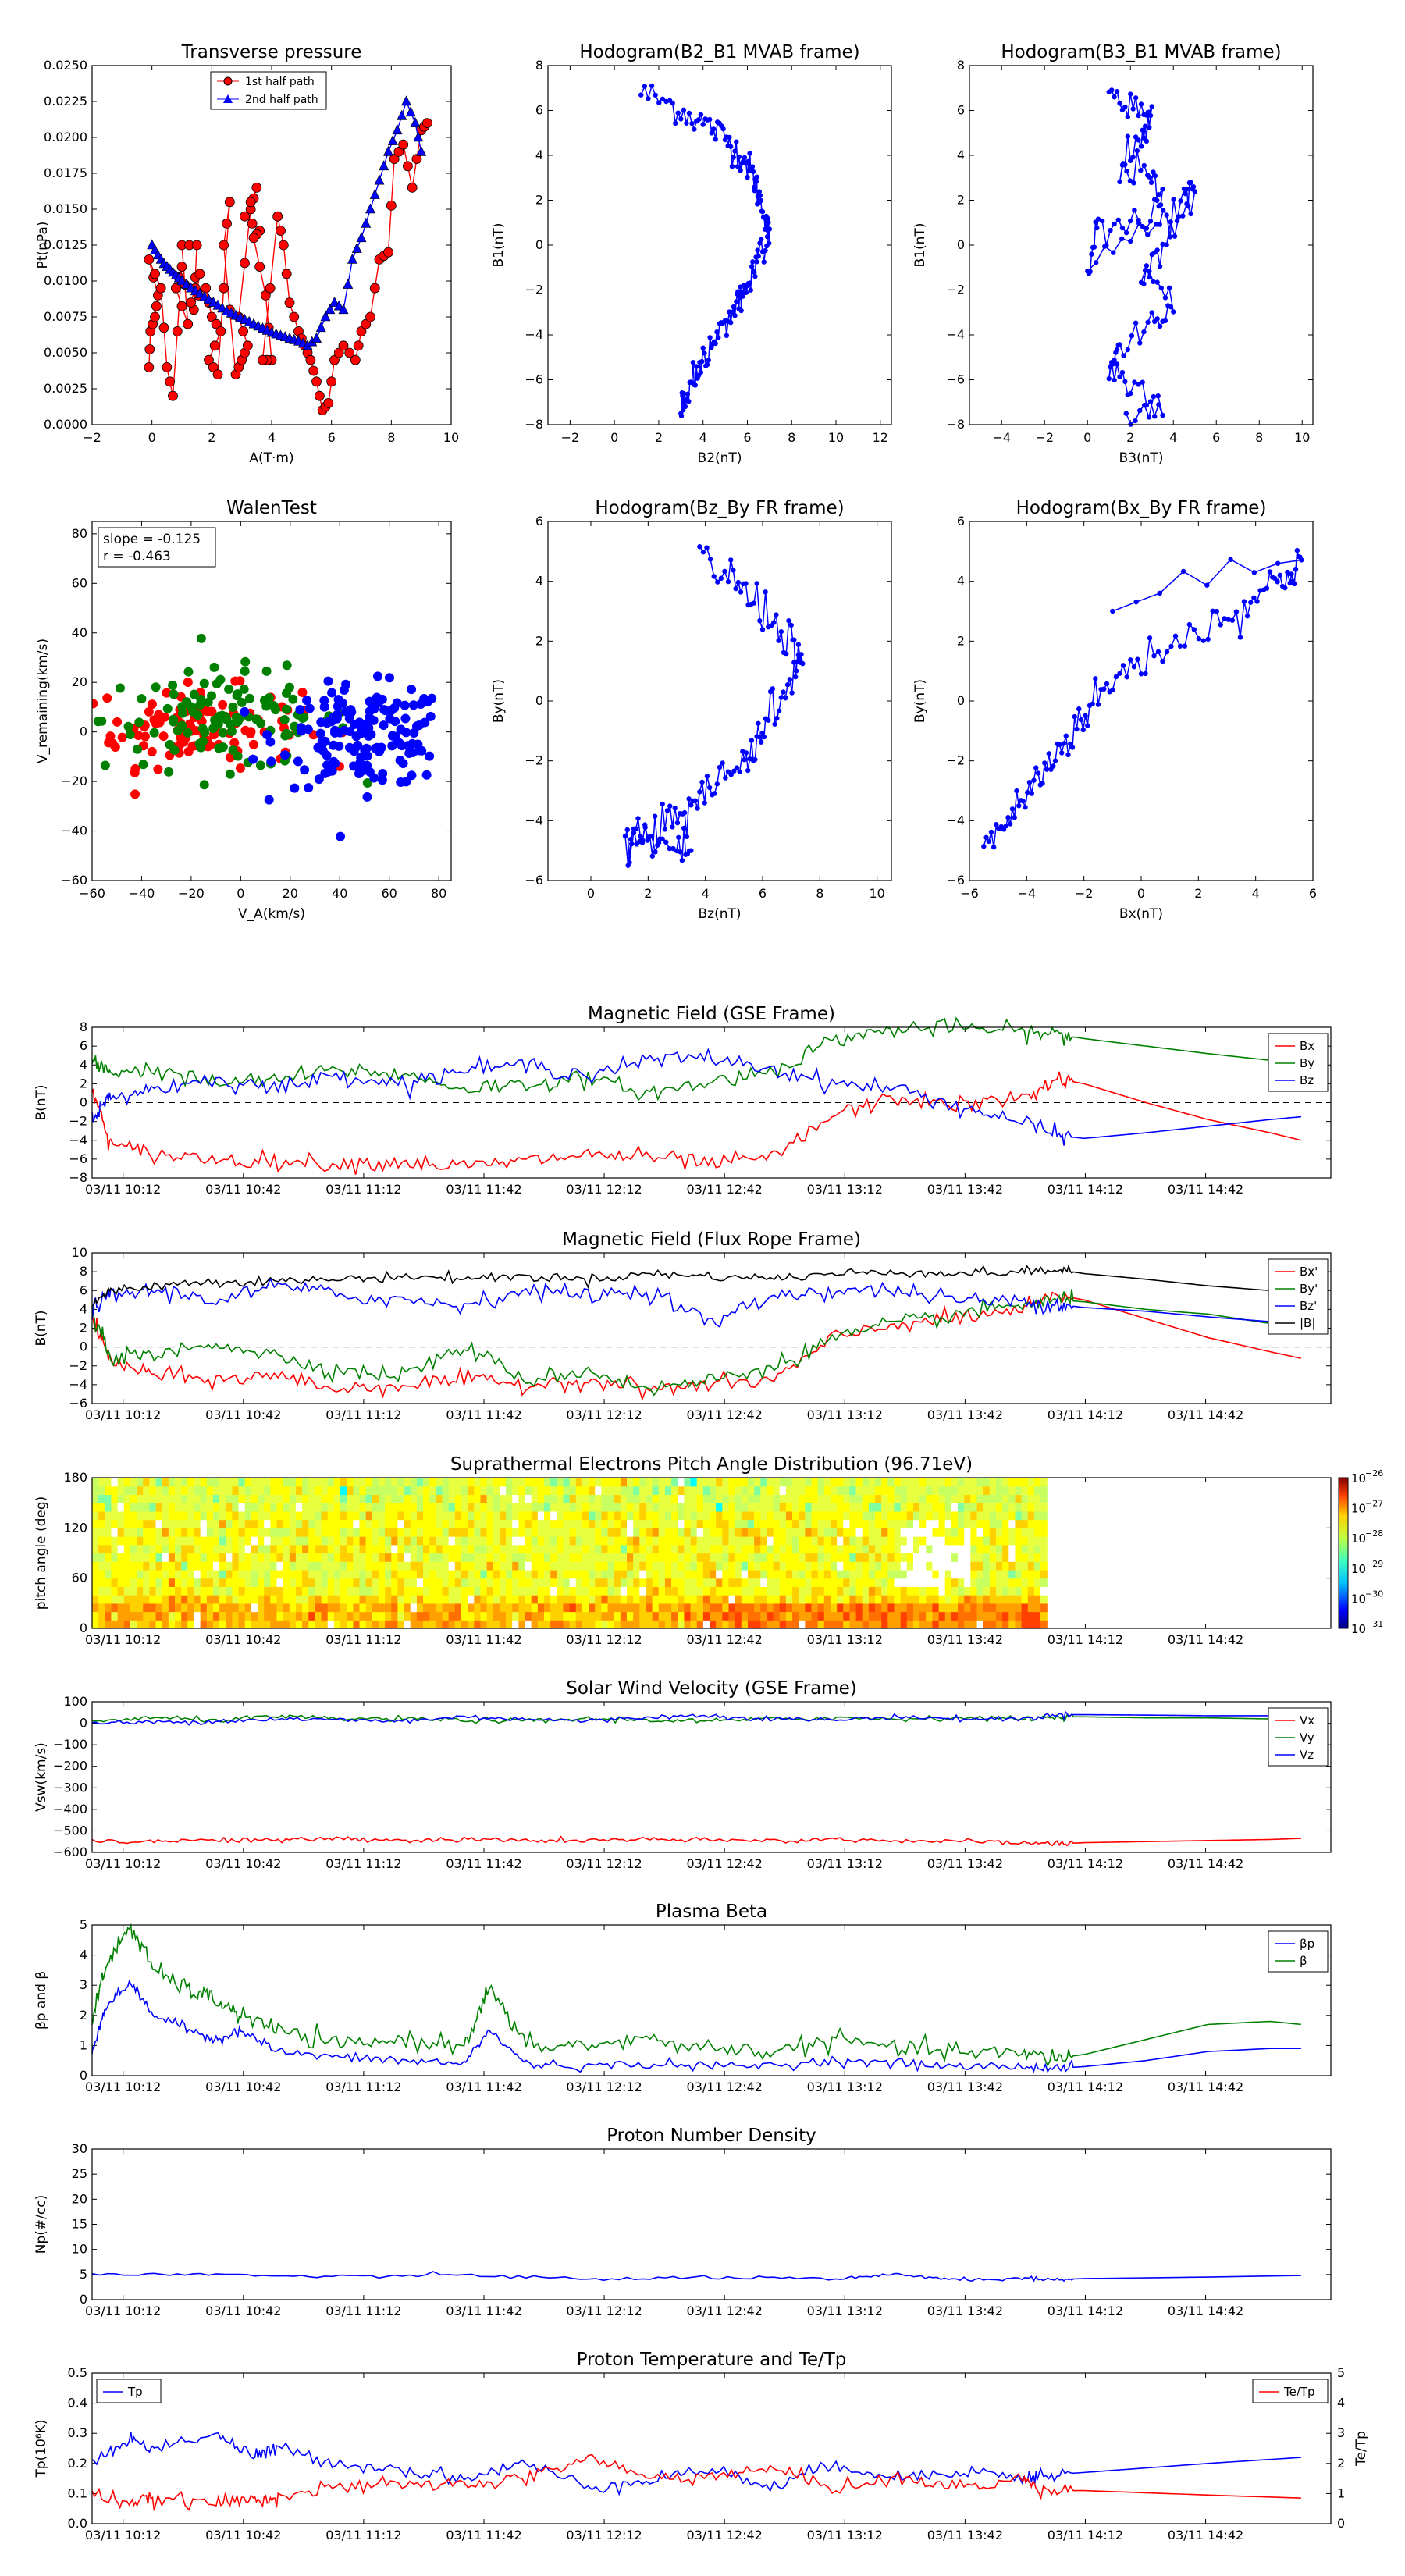  What do you see at coordinates (80, 2148) in the screenshot?
I see `y-tick-label: 30` at bounding box center [80, 2148].